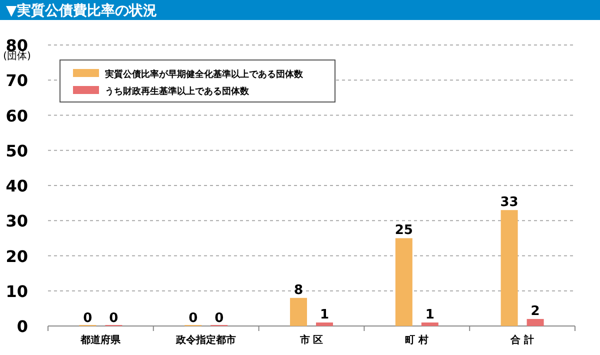  Describe the element at coordinates (17, 256) in the screenshot. I see `y-tick-label: 20` at that location.